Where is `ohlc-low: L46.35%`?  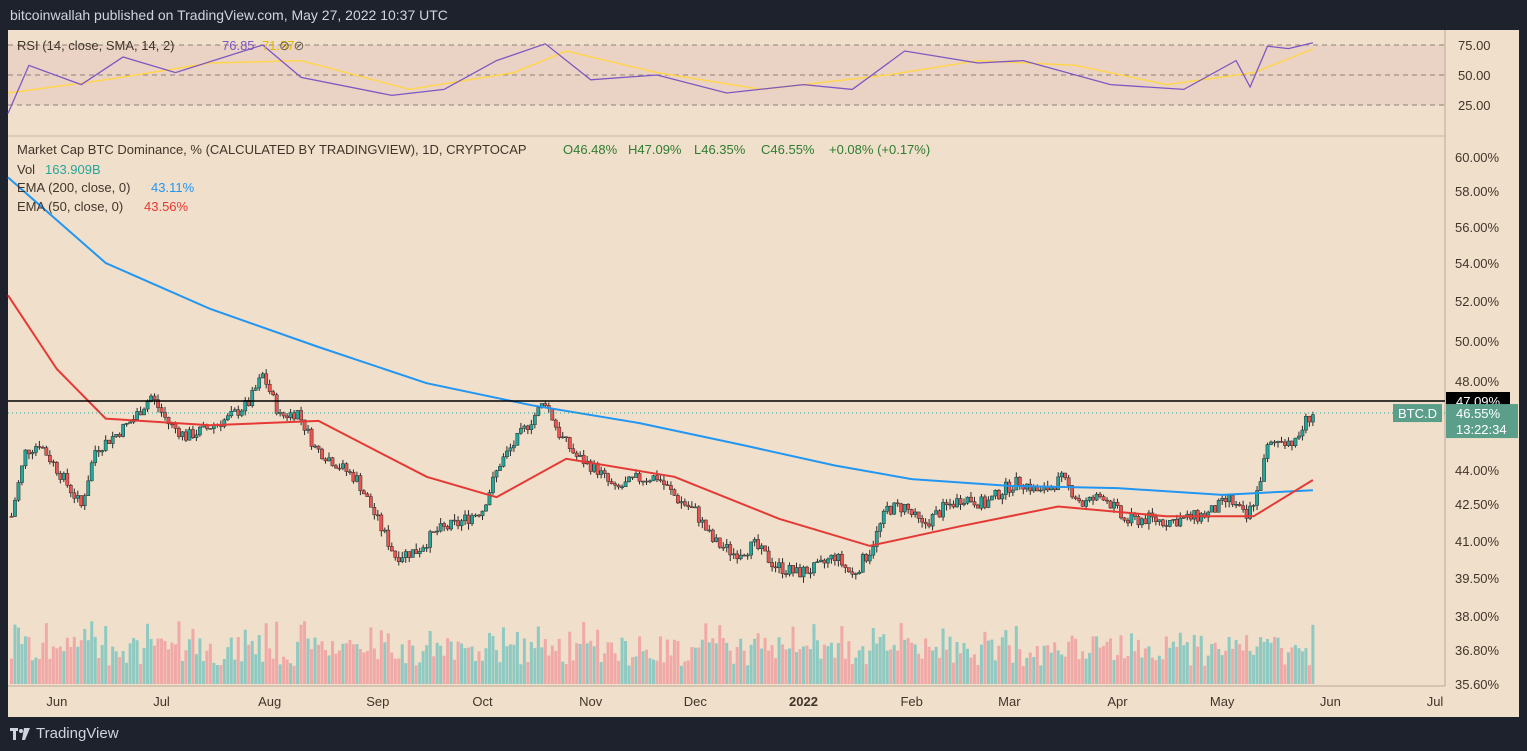 ohlc-low: L46.35% is located at coordinates (720, 149).